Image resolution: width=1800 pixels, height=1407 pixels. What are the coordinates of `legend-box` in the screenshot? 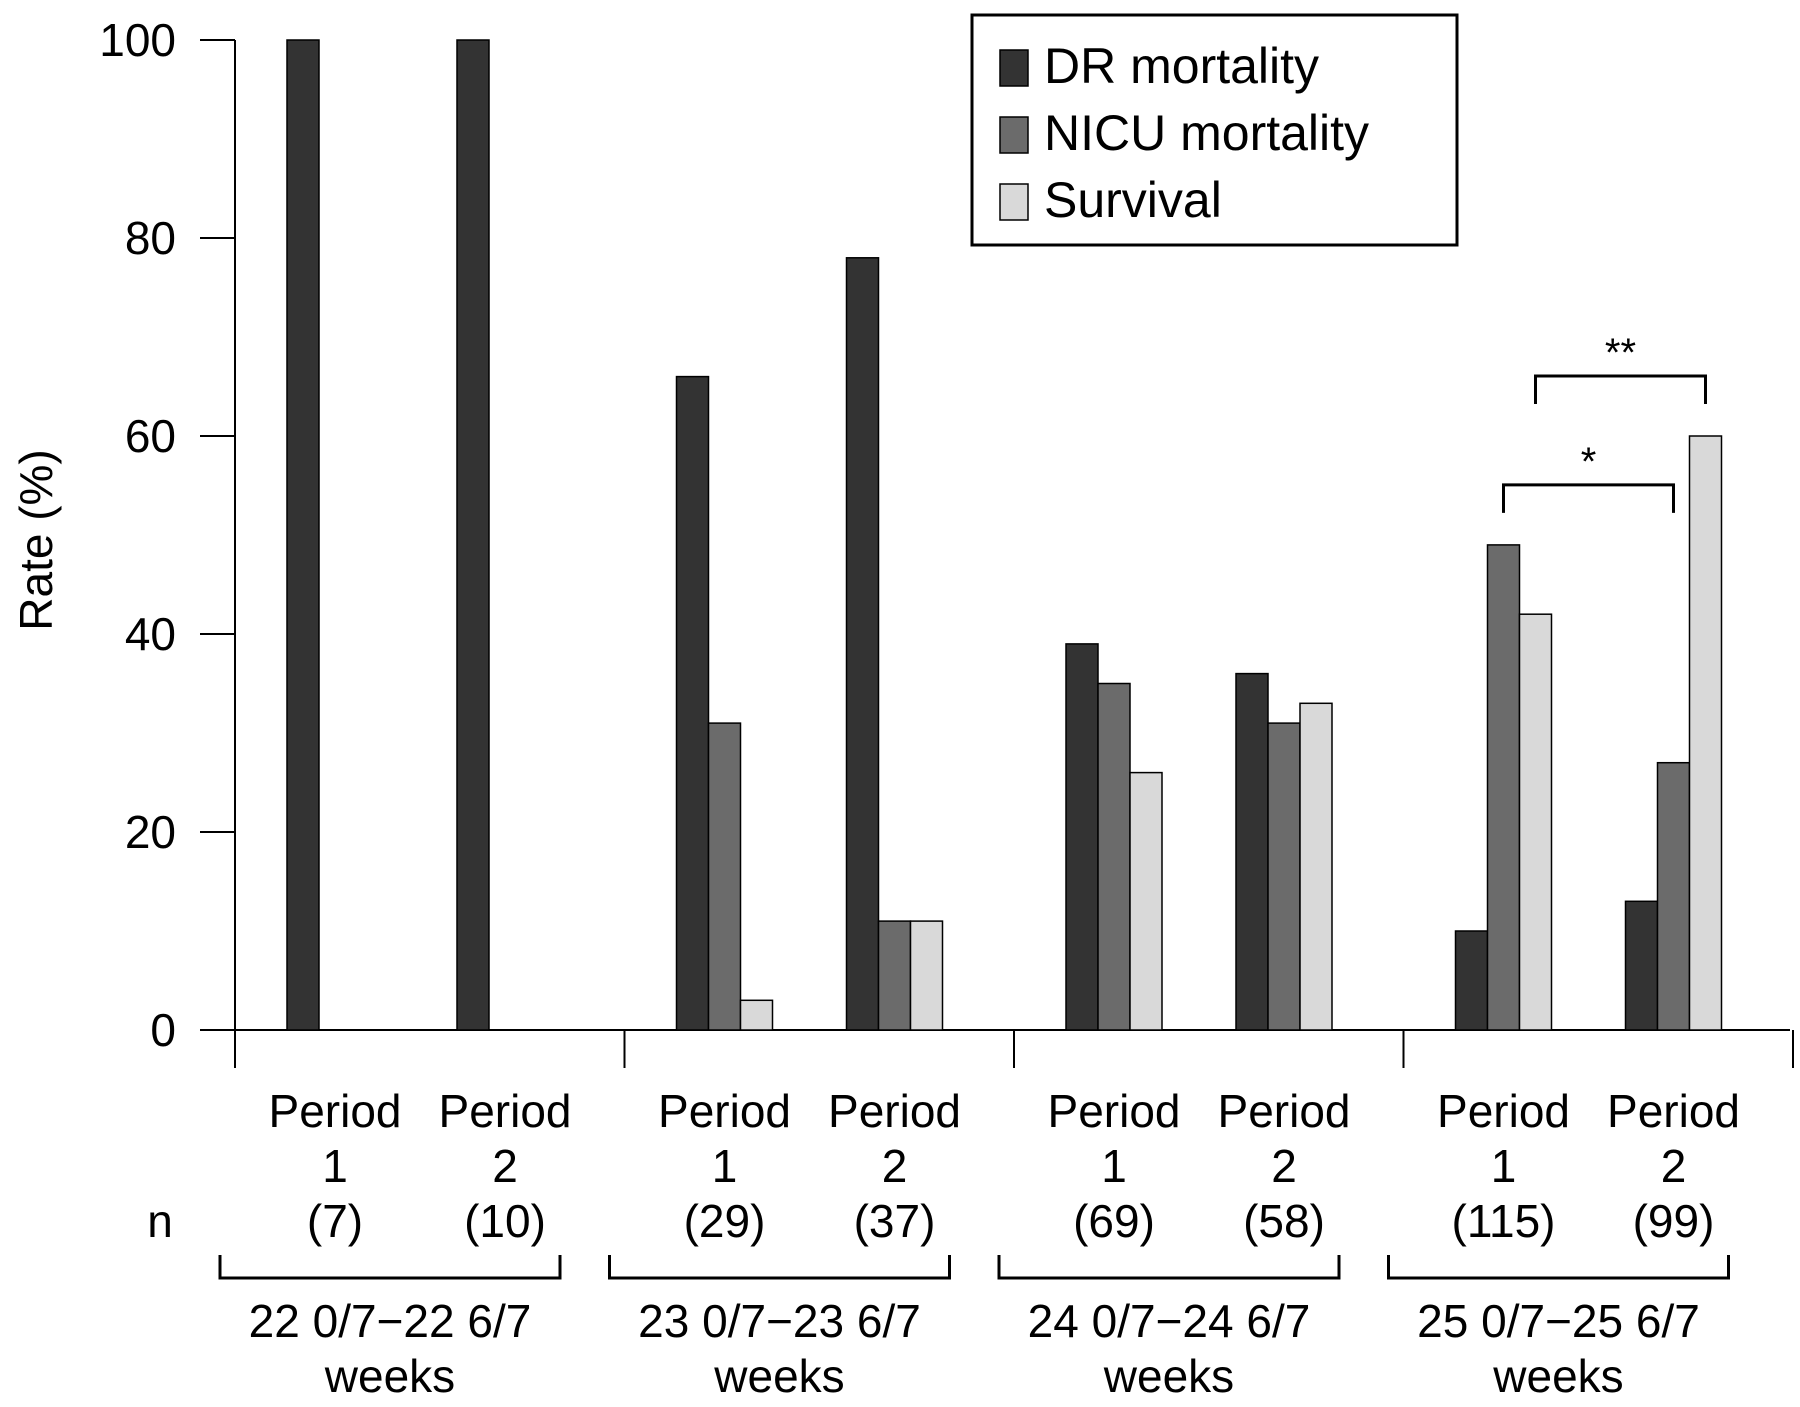 It's located at (1214, 130).